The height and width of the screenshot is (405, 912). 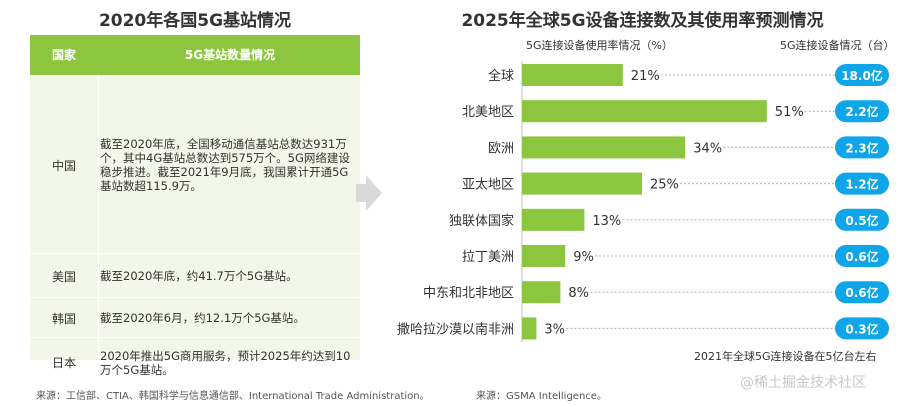 I want to click on row-text: 截至2020年6月，约12.1万个5G基站。, so click(x=202, y=318).